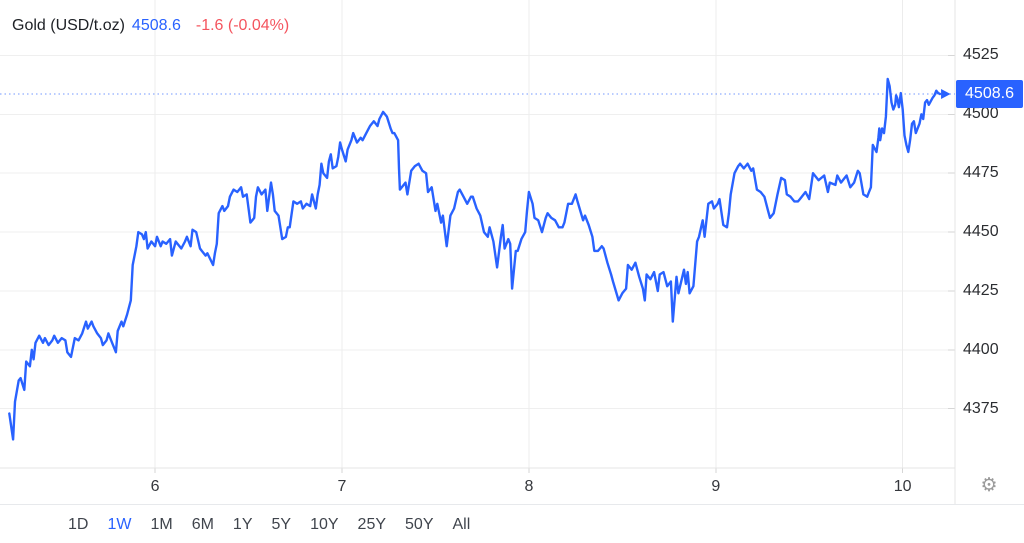 The width and height of the screenshot is (1024, 543). What do you see at coordinates (372, 524) in the screenshot?
I see `range-button-25y: 25Y` at bounding box center [372, 524].